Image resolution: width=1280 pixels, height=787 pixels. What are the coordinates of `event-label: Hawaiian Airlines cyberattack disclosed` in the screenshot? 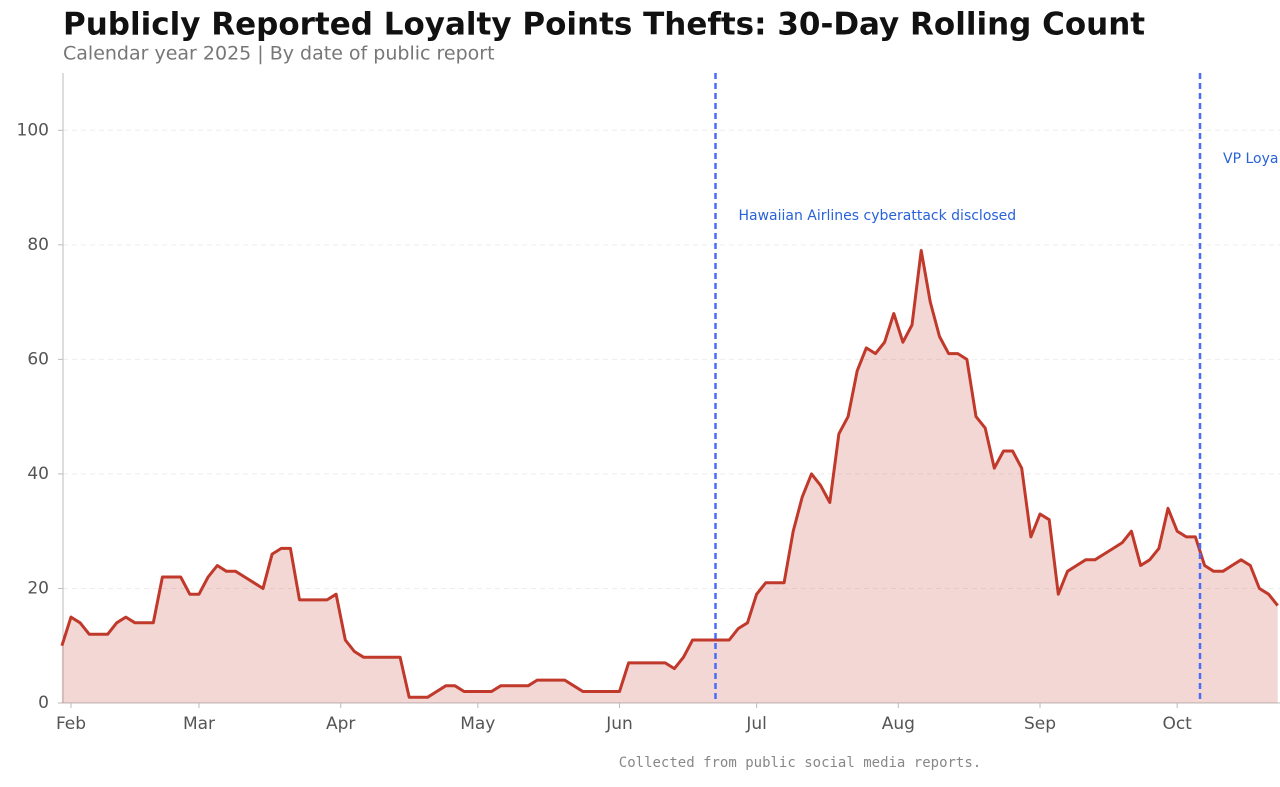 It's located at (877, 216).